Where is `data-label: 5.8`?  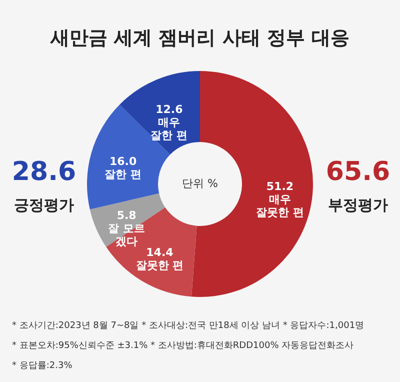 data-label: 5.8 is located at coordinates (126, 215).